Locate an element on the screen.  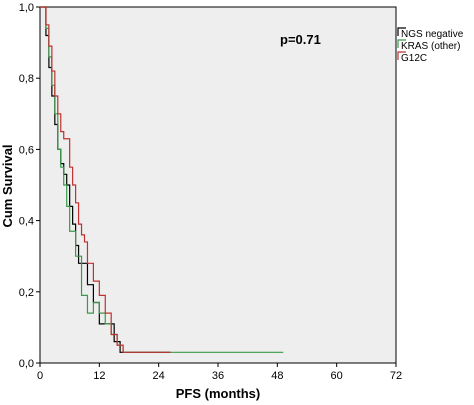
x-tick-label: 36 is located at coordinates (218, 376).